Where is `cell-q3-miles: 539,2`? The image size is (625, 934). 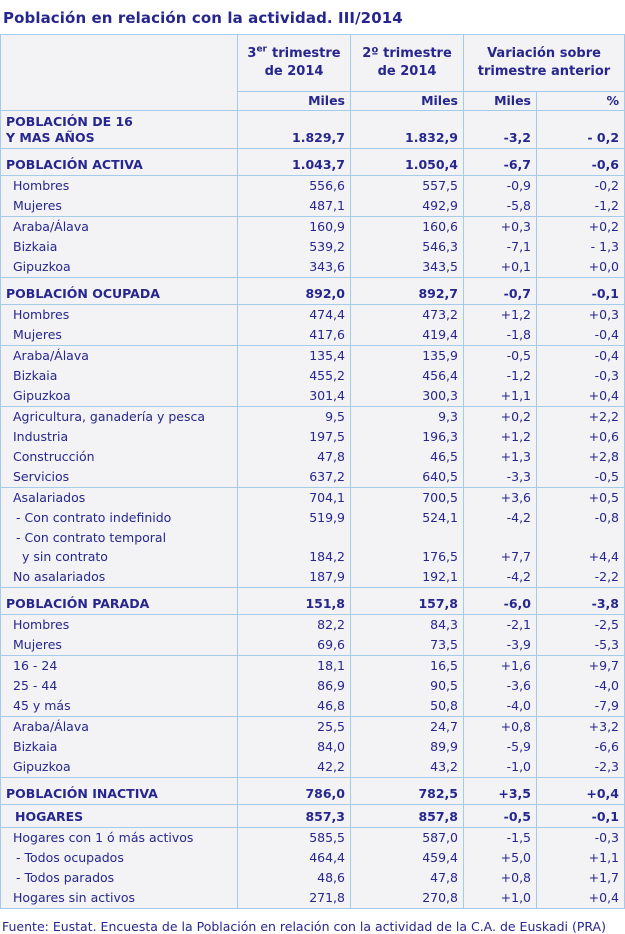 cell-q3-miles: 539,2 is located at coordinates (294, 247).